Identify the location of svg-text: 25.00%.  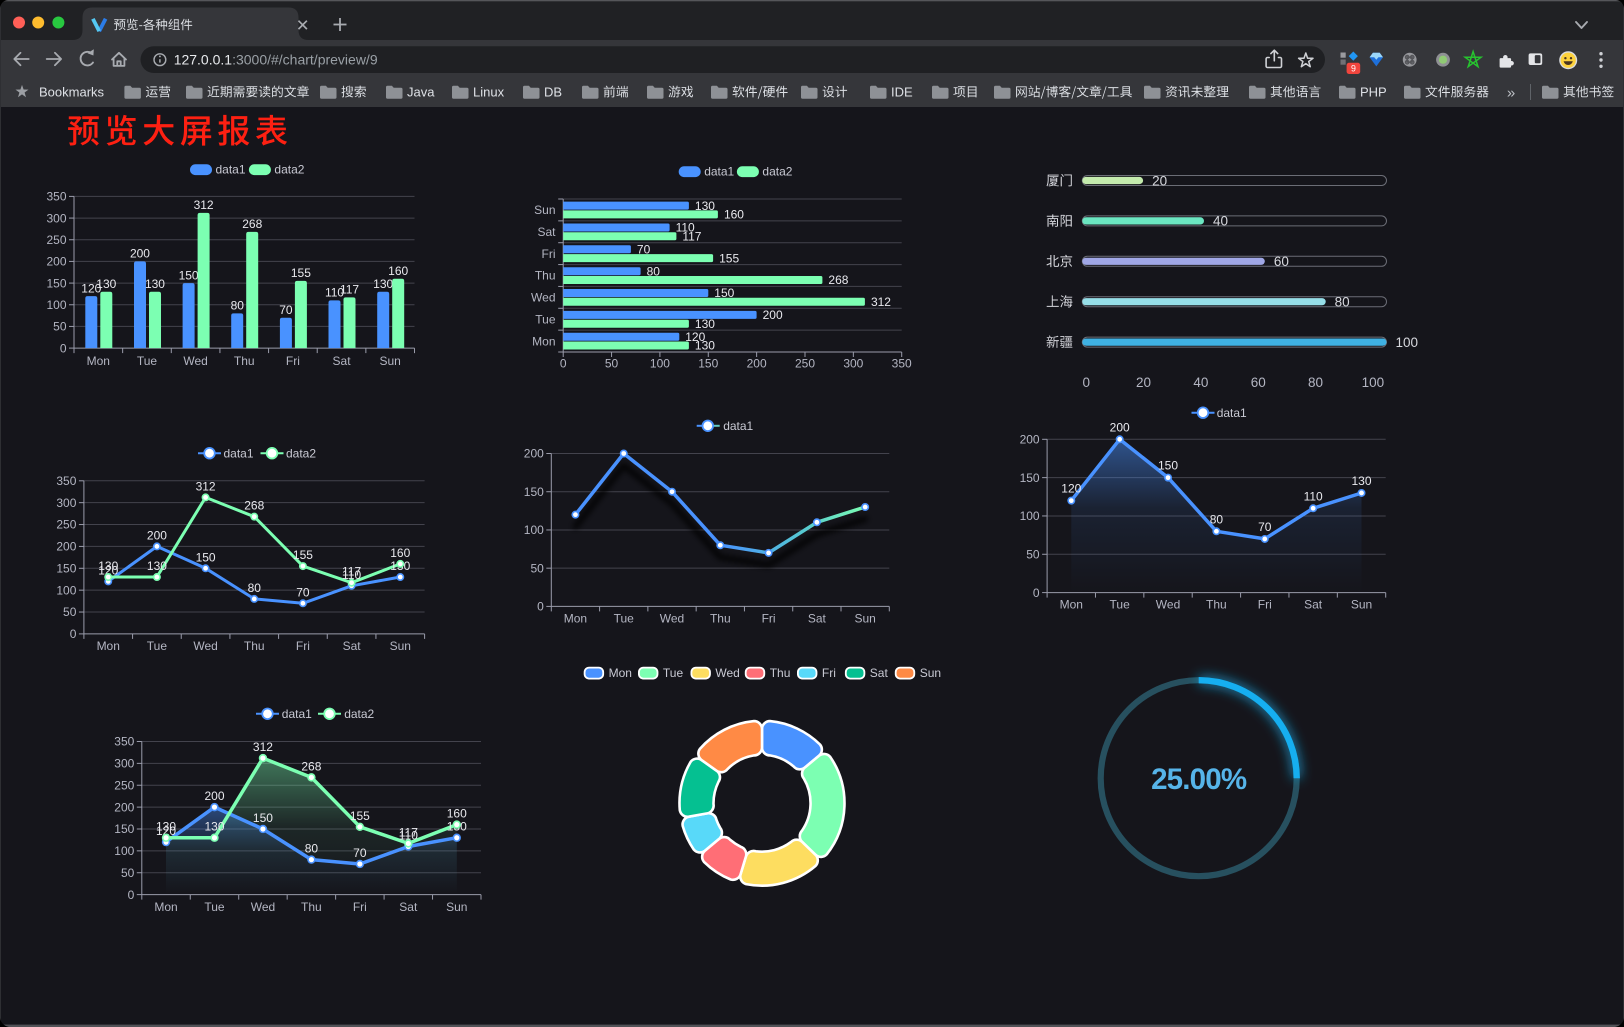
(1199, 779).